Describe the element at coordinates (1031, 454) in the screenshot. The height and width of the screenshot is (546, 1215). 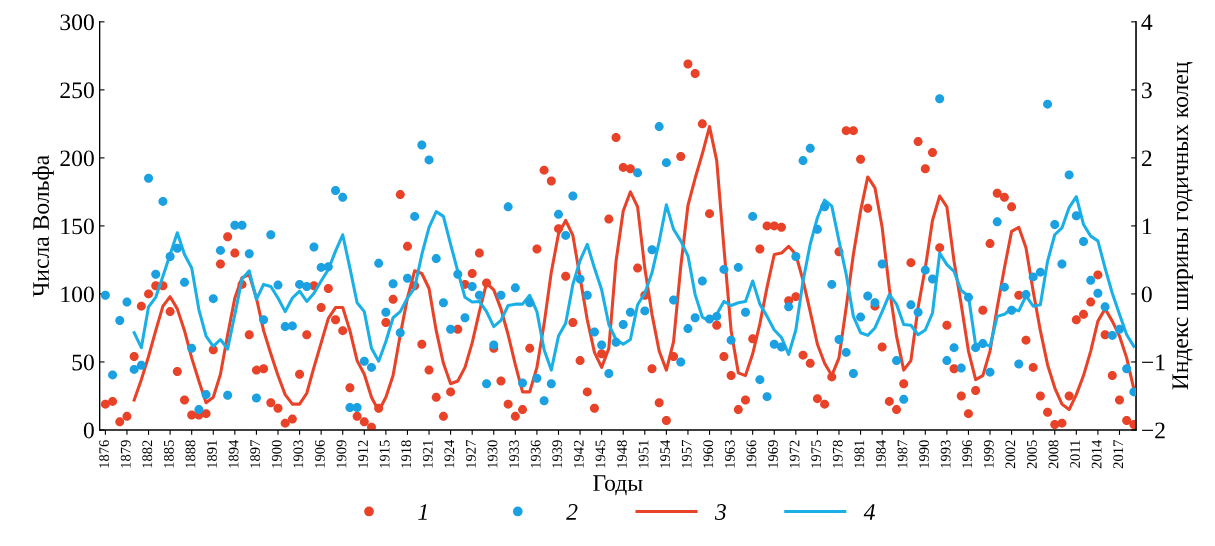
I see `x-tick-label: 2005` at that location.